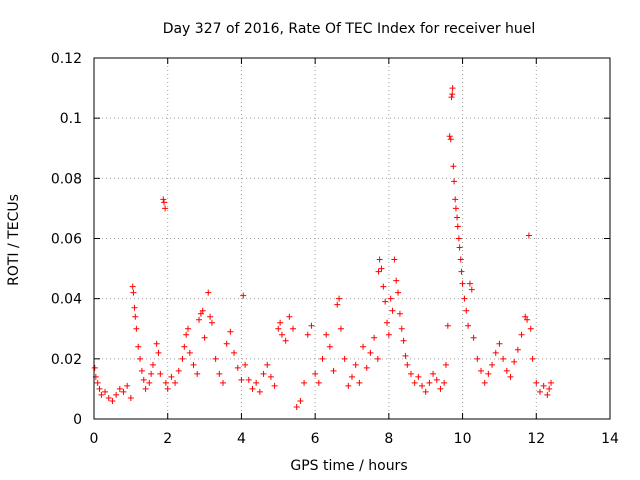 The image size is (640, 480). I want to click on x-axis-label: GPS time / hours, so click(348, 466).